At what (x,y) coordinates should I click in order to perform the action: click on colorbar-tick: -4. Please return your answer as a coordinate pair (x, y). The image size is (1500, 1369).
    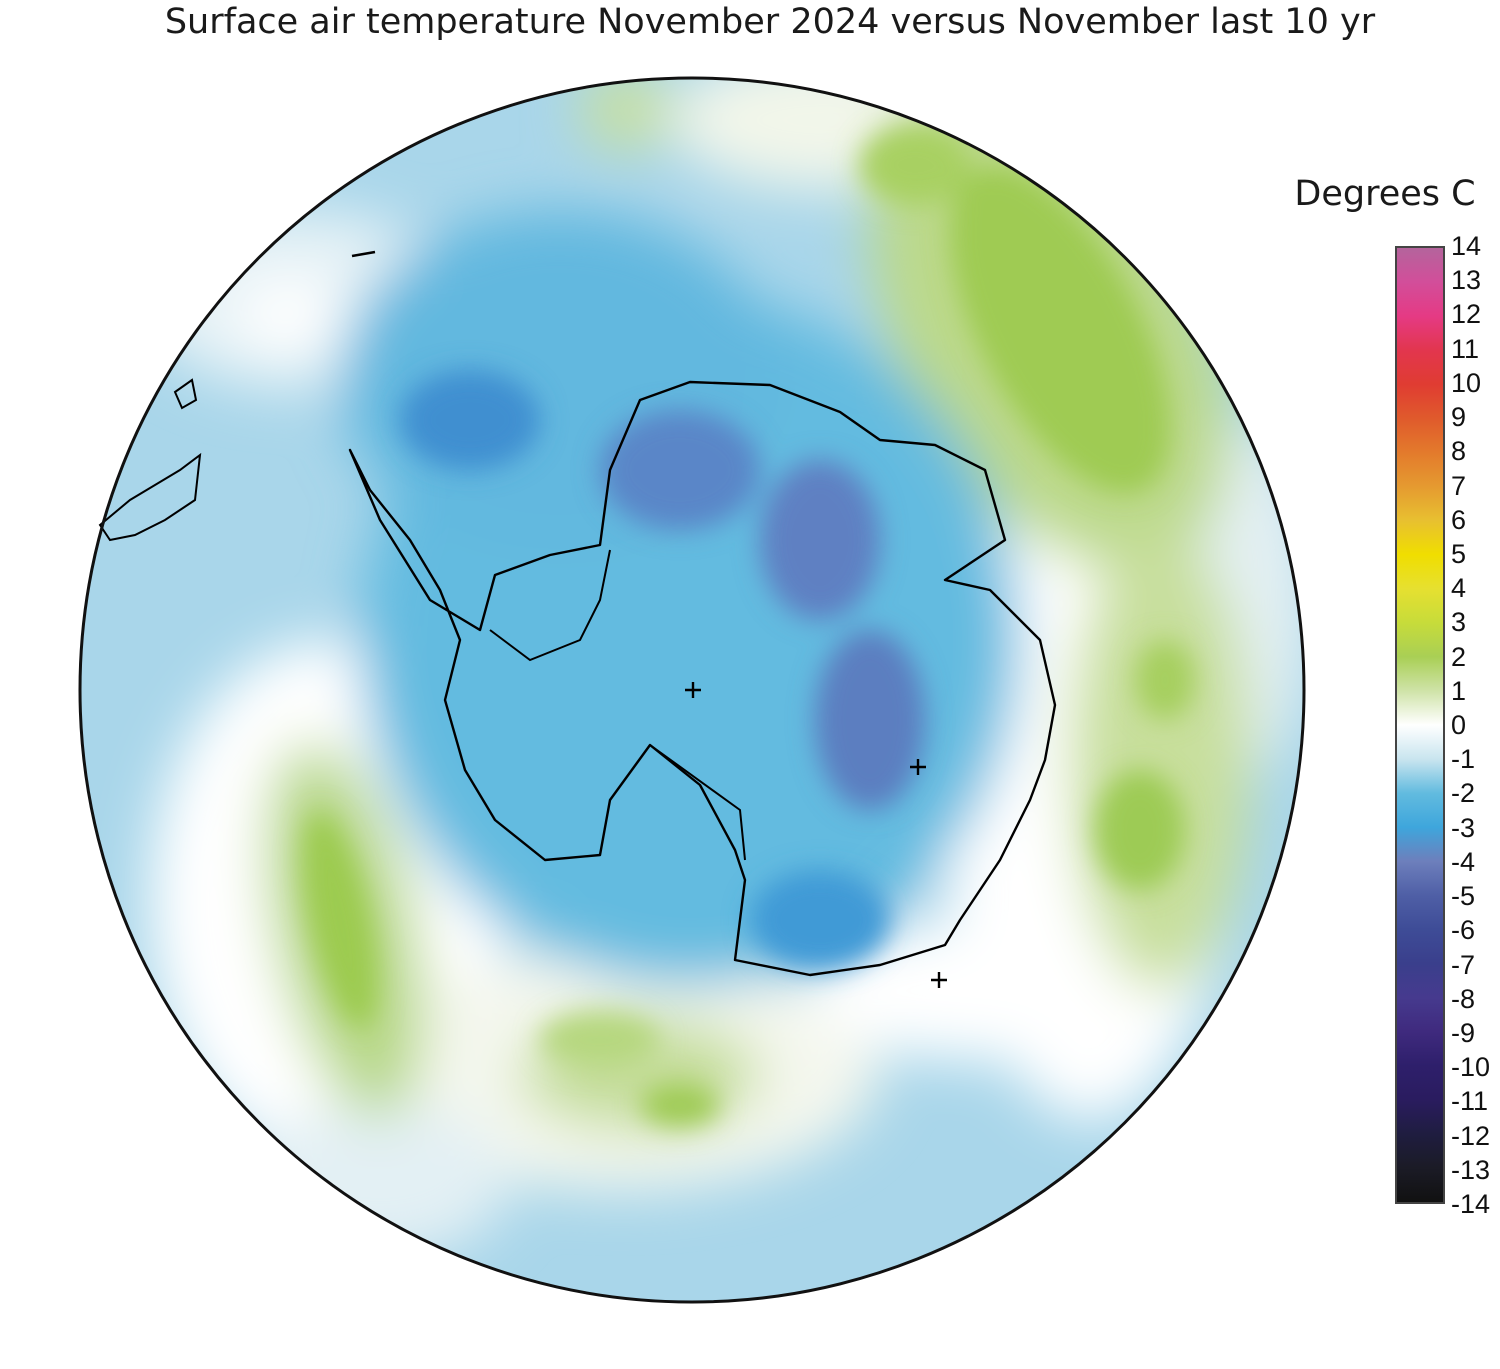
    Looking at the image, I should click on (1463, 861).